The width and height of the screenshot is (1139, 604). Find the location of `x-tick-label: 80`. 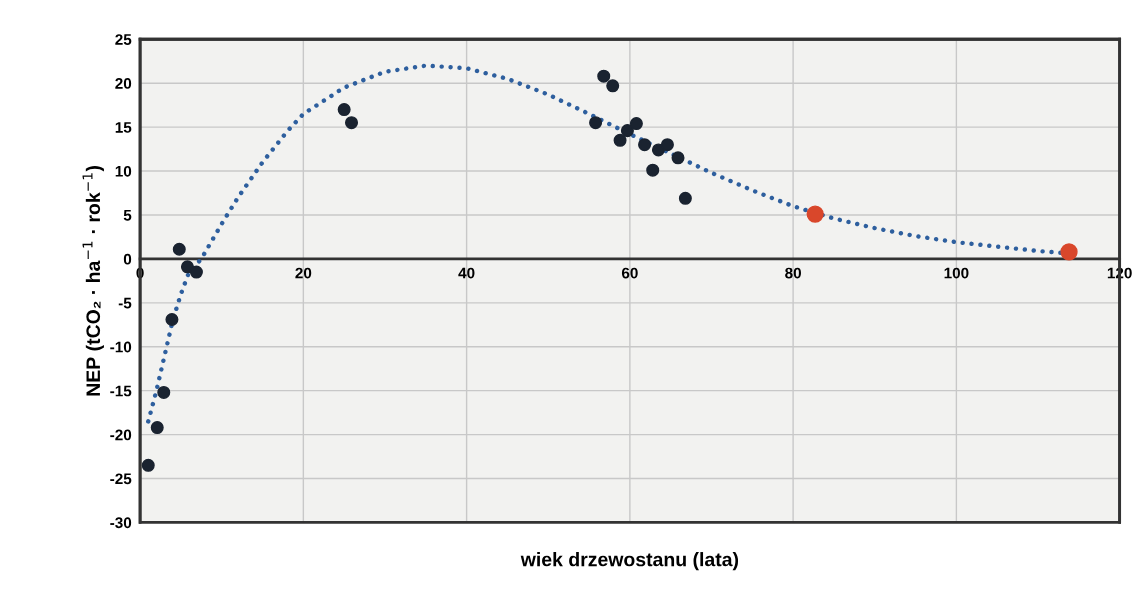

x-tick-label: 80 is located at coordinates (793, 273).